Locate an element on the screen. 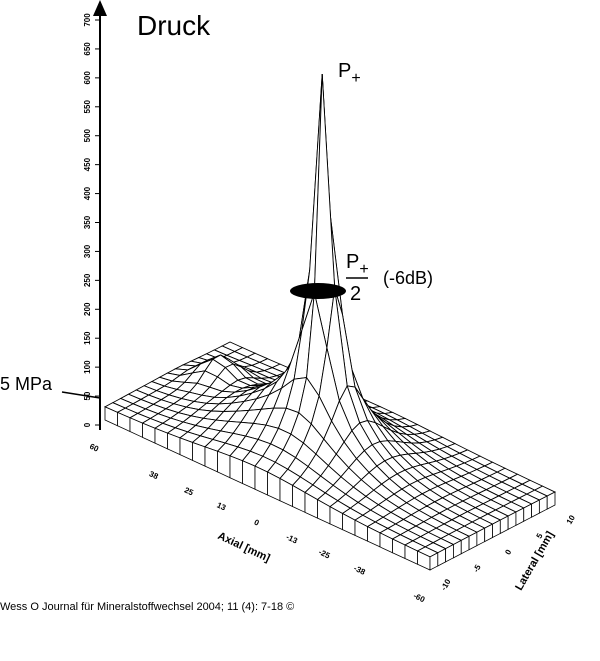 Image resolution: width=600 pixels, height=661 pixels. z-tick-label: 50 is located at coordinates (87, 395).